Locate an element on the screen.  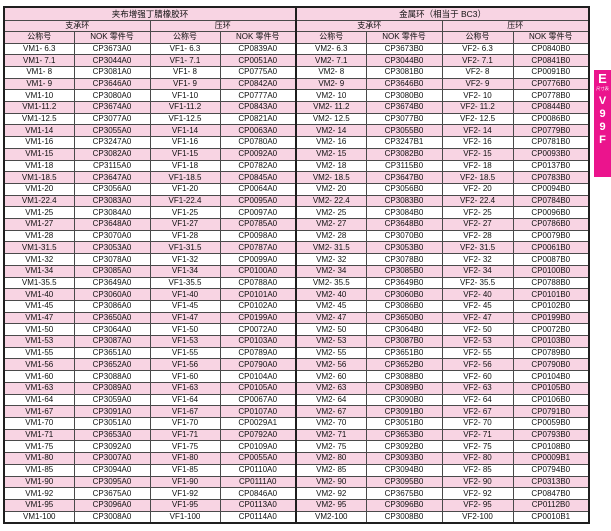
nok-part-number-cell: CP0784B0 is located at coordinates (551, 201).